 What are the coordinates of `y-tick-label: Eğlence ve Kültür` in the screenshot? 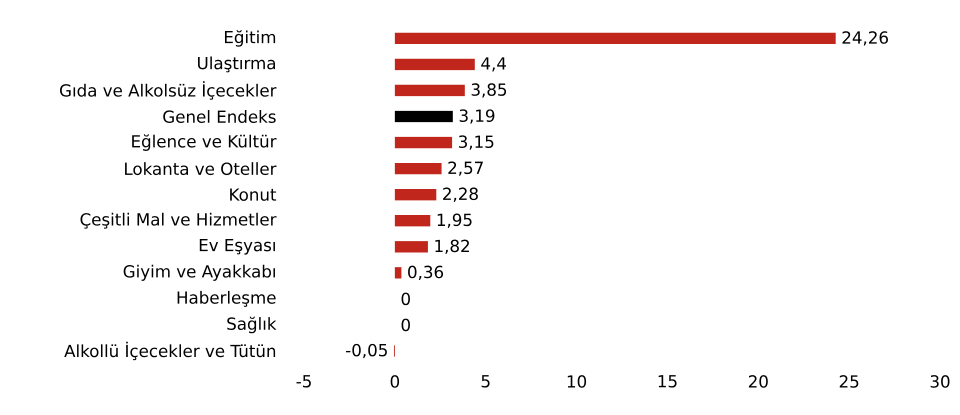 It's located at (204, 142).